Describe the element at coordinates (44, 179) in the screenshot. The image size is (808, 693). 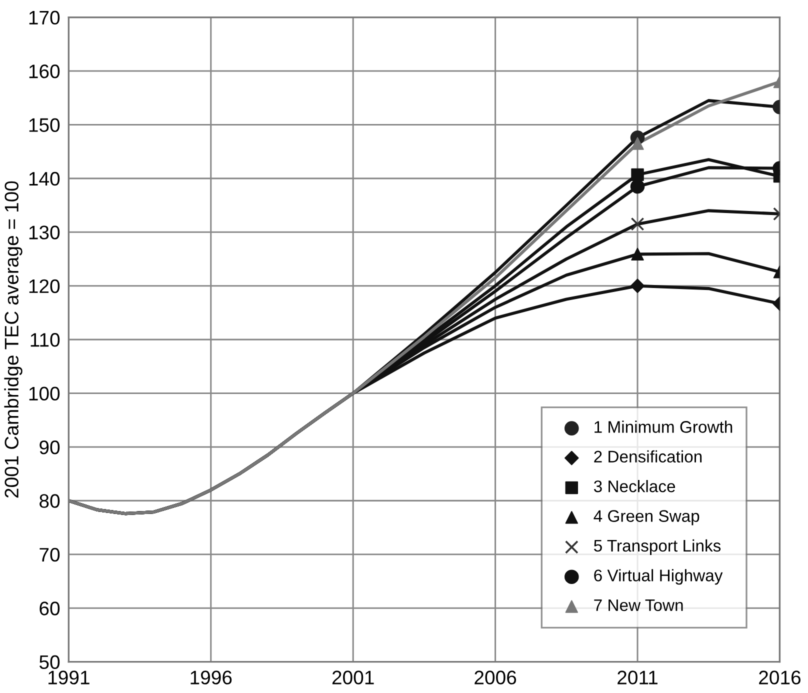
I see `y-tick-label: 140` at that location.